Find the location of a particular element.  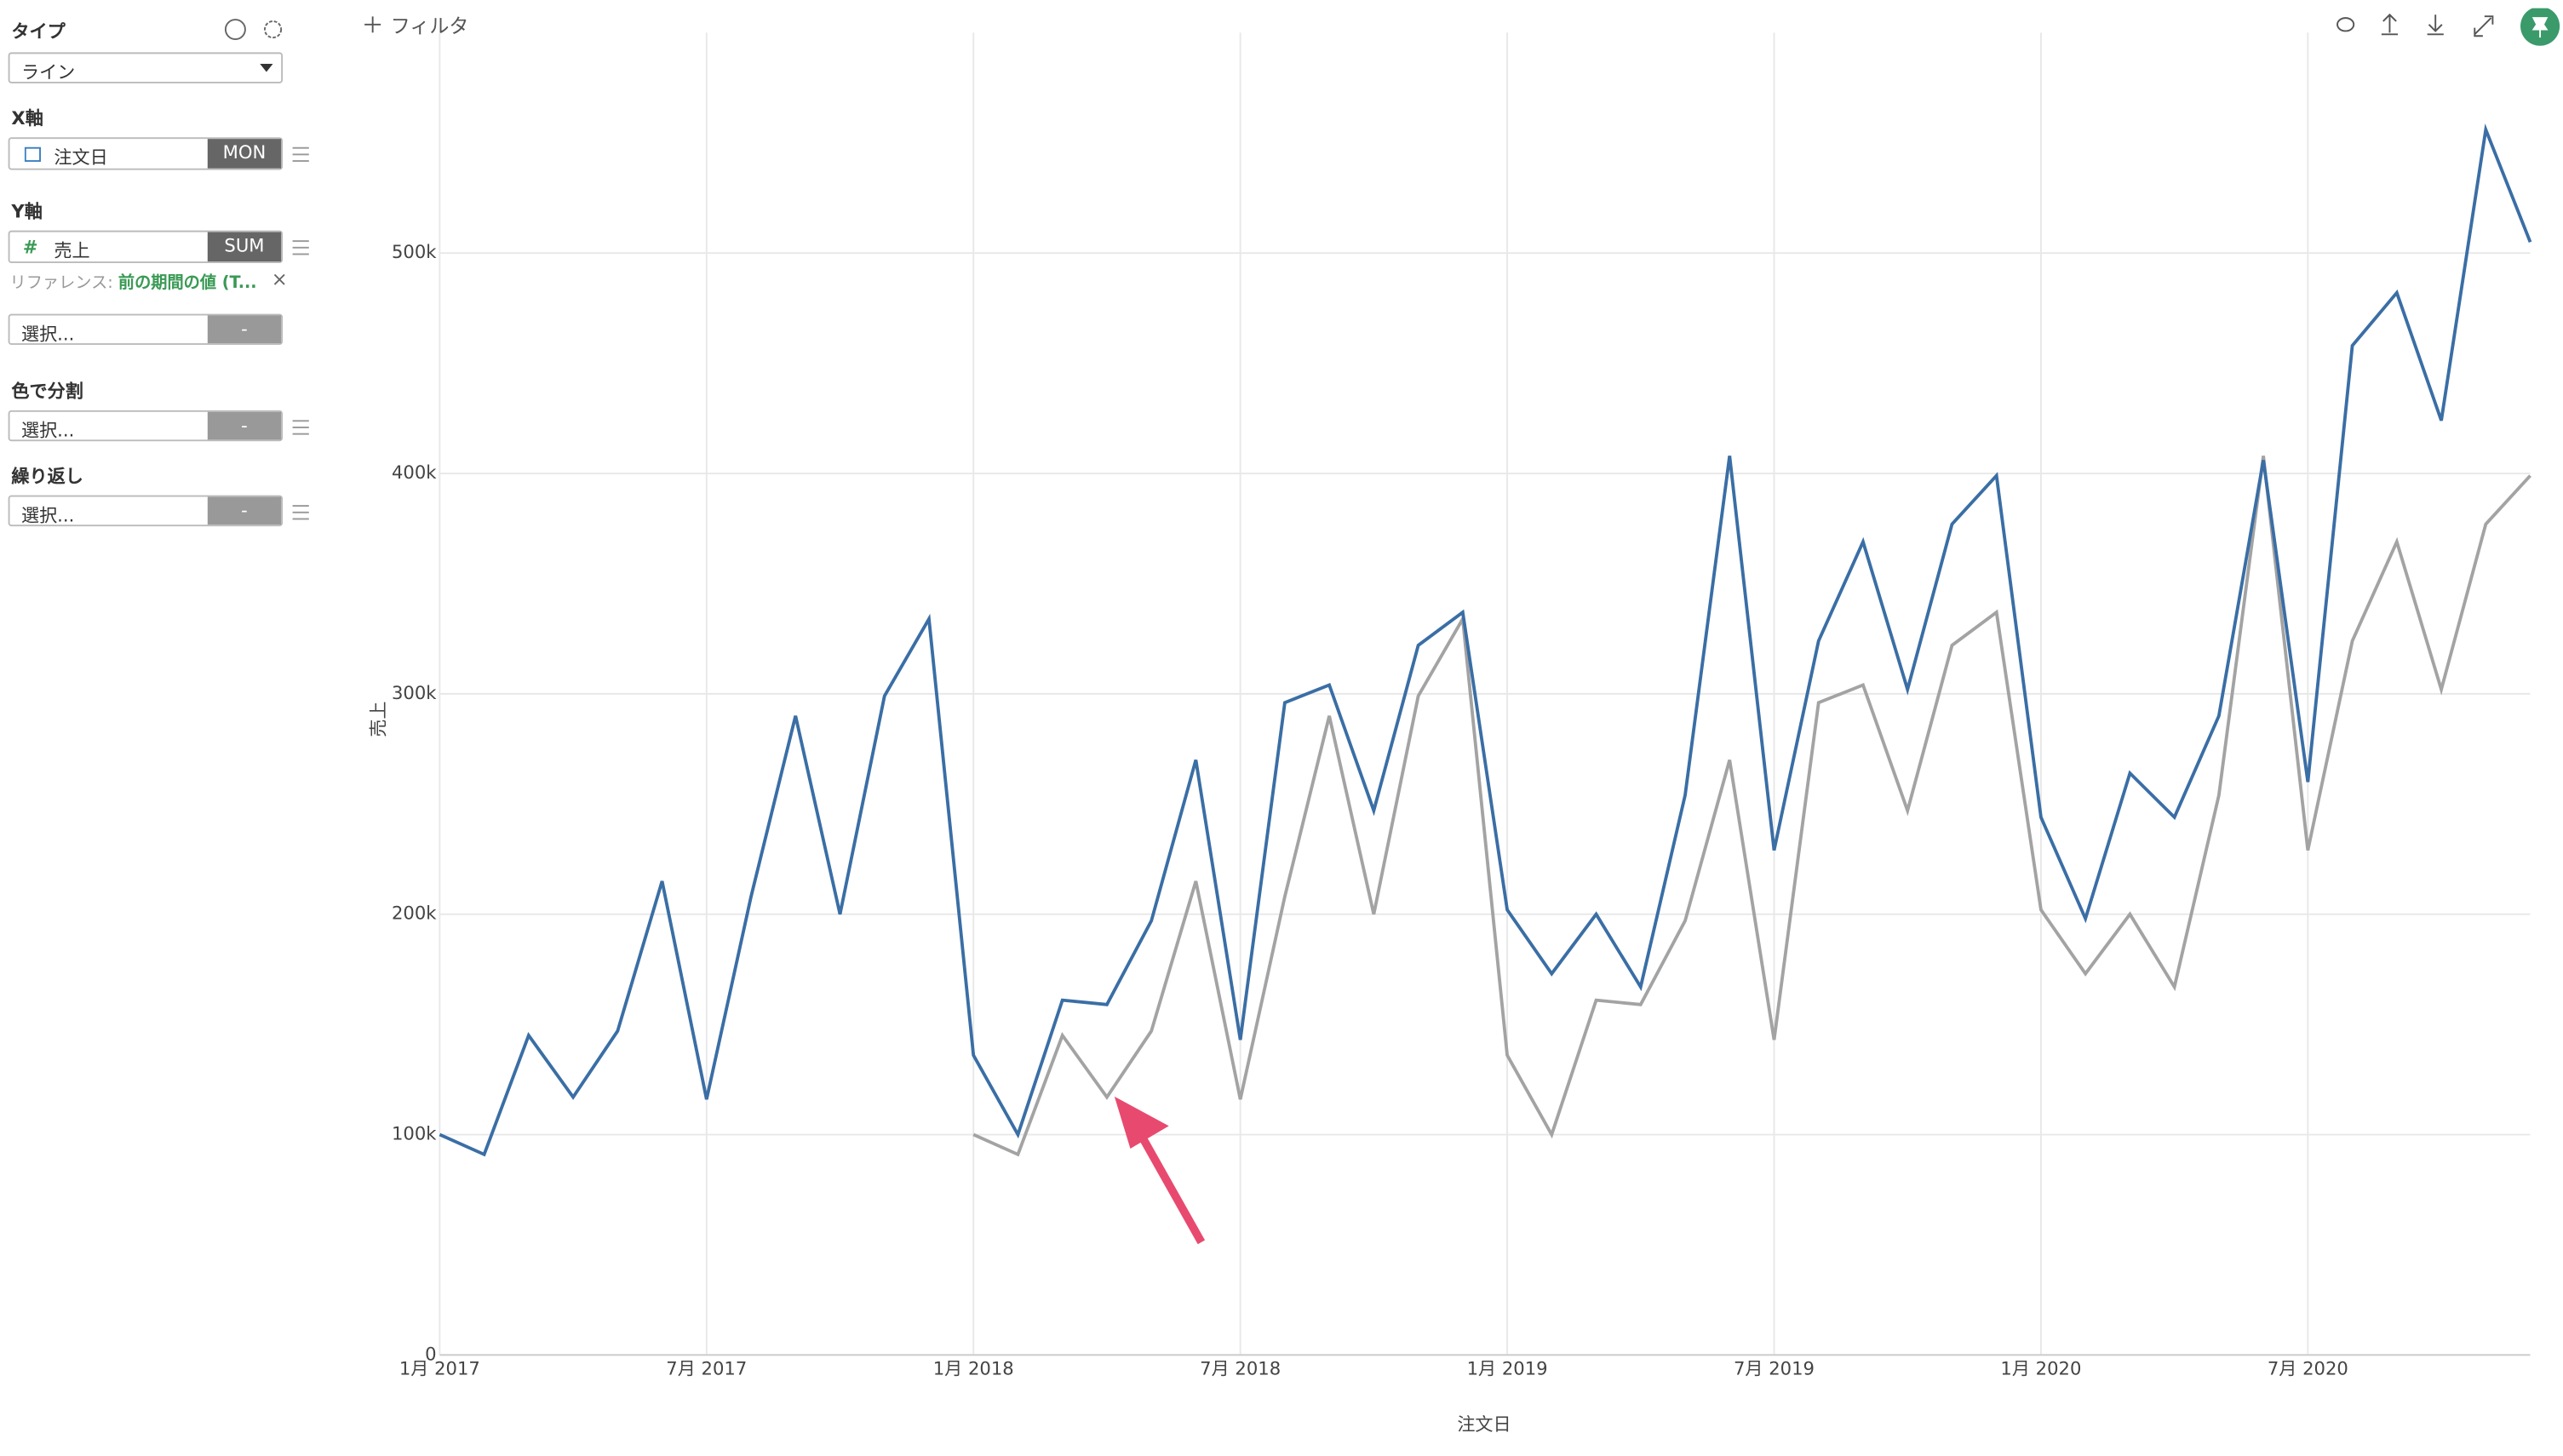

repeat-label: 繰り返し is located at coordinates (47, 477).